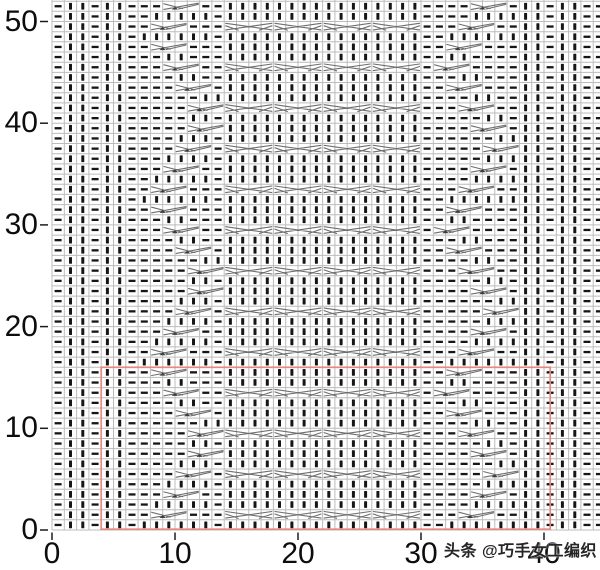  What do you see at coordinates (21, 224) in the screenshot?
I see `y-axis-label: 30` at bounding box center [21, 224].